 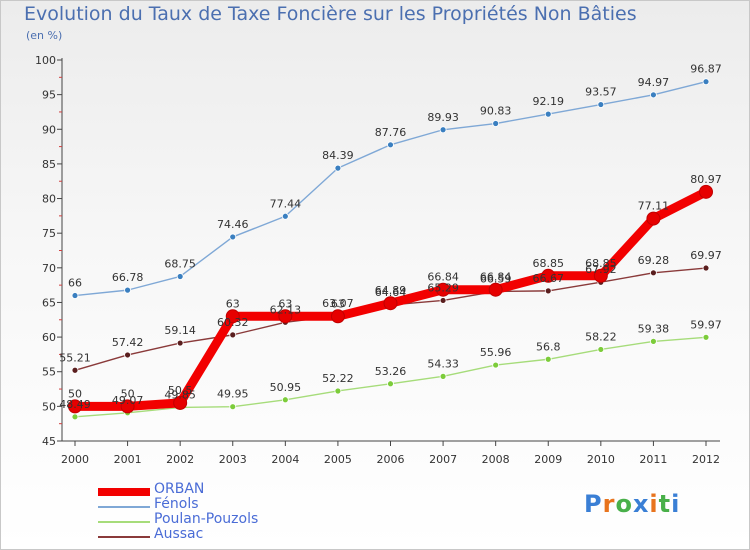 What do you see at coordinates (49, 441) in the screenshot?
I see `y-tick-label: 45` at bounding box center [49, 441].